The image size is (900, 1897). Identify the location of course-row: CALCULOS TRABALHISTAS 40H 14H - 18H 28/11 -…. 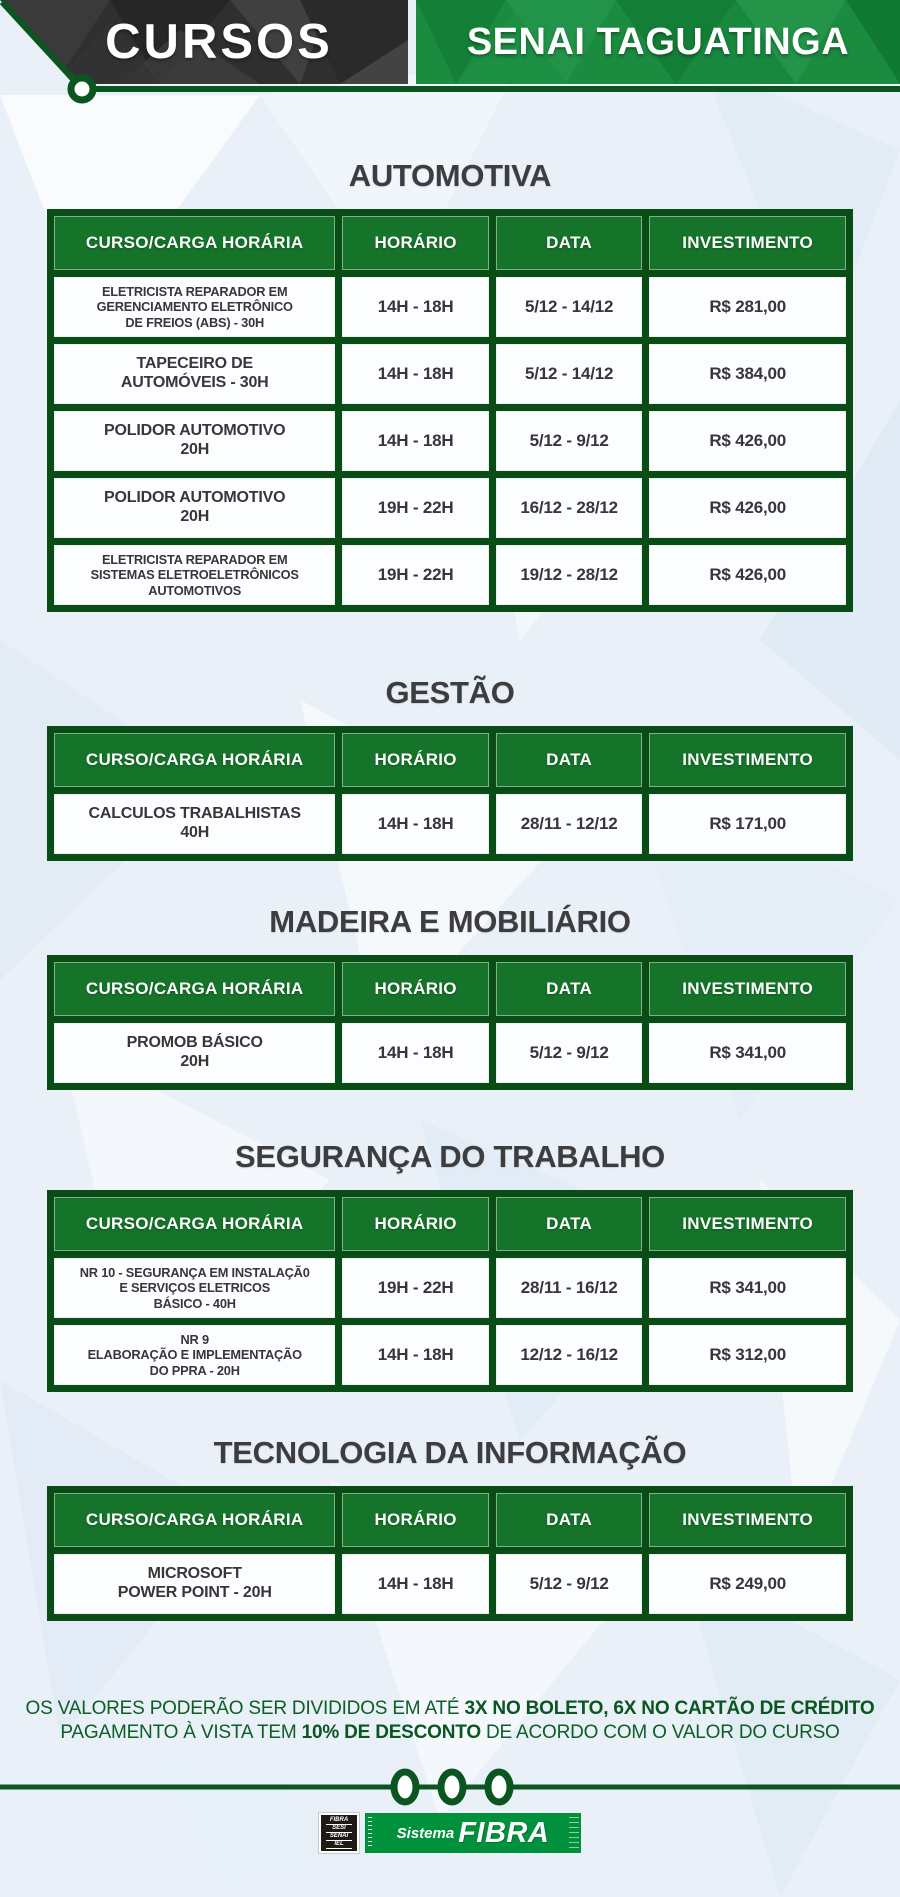
(450, 824).